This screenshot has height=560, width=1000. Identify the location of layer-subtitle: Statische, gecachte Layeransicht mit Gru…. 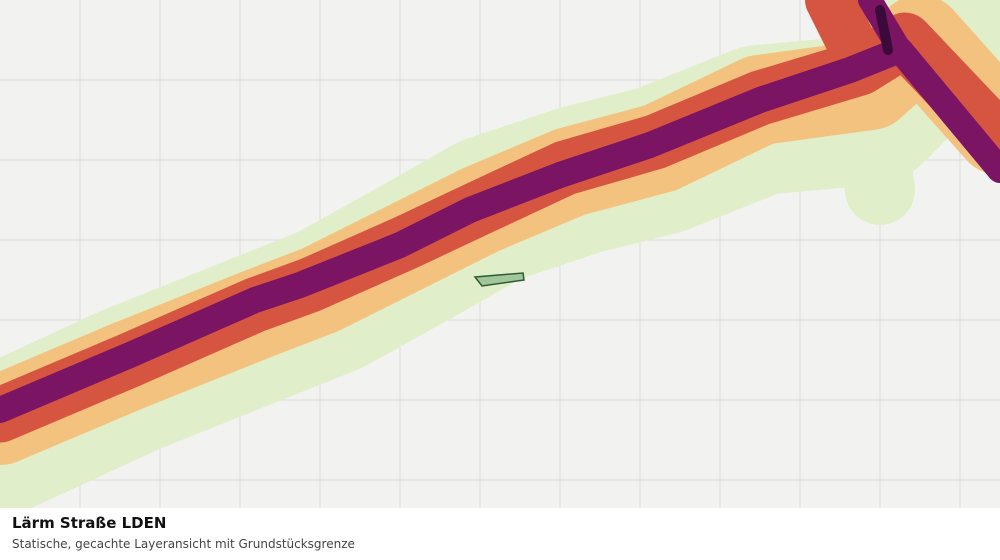
(183, 544).